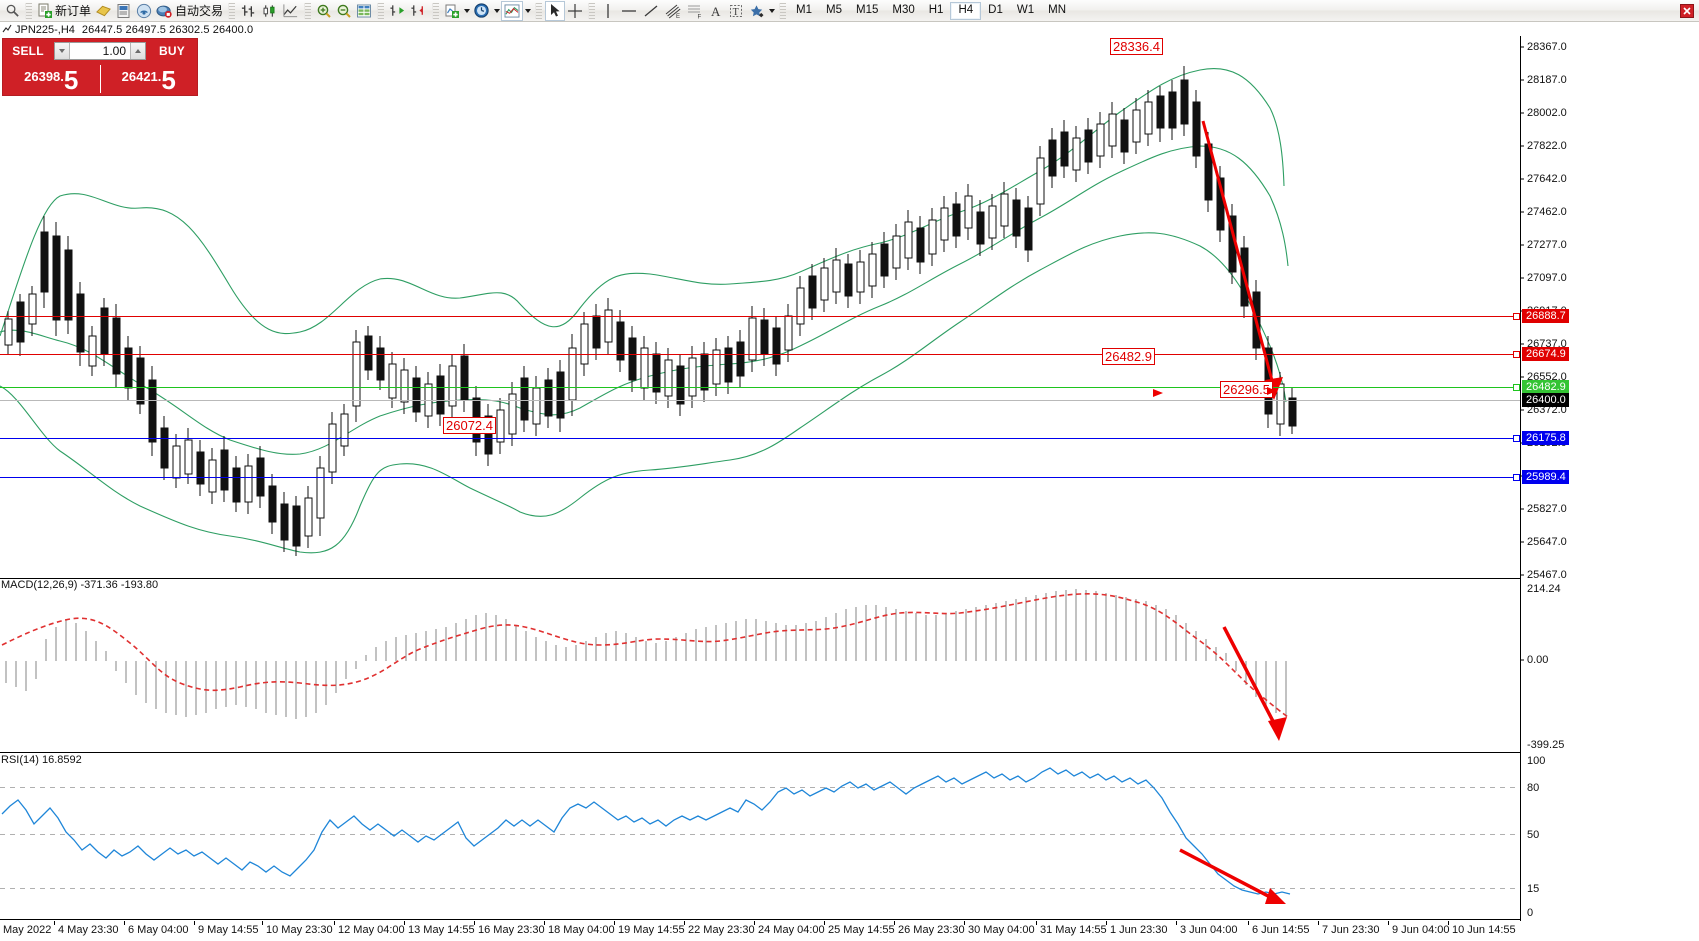  I want to click on text-label-icon: T, so click(736, 11).